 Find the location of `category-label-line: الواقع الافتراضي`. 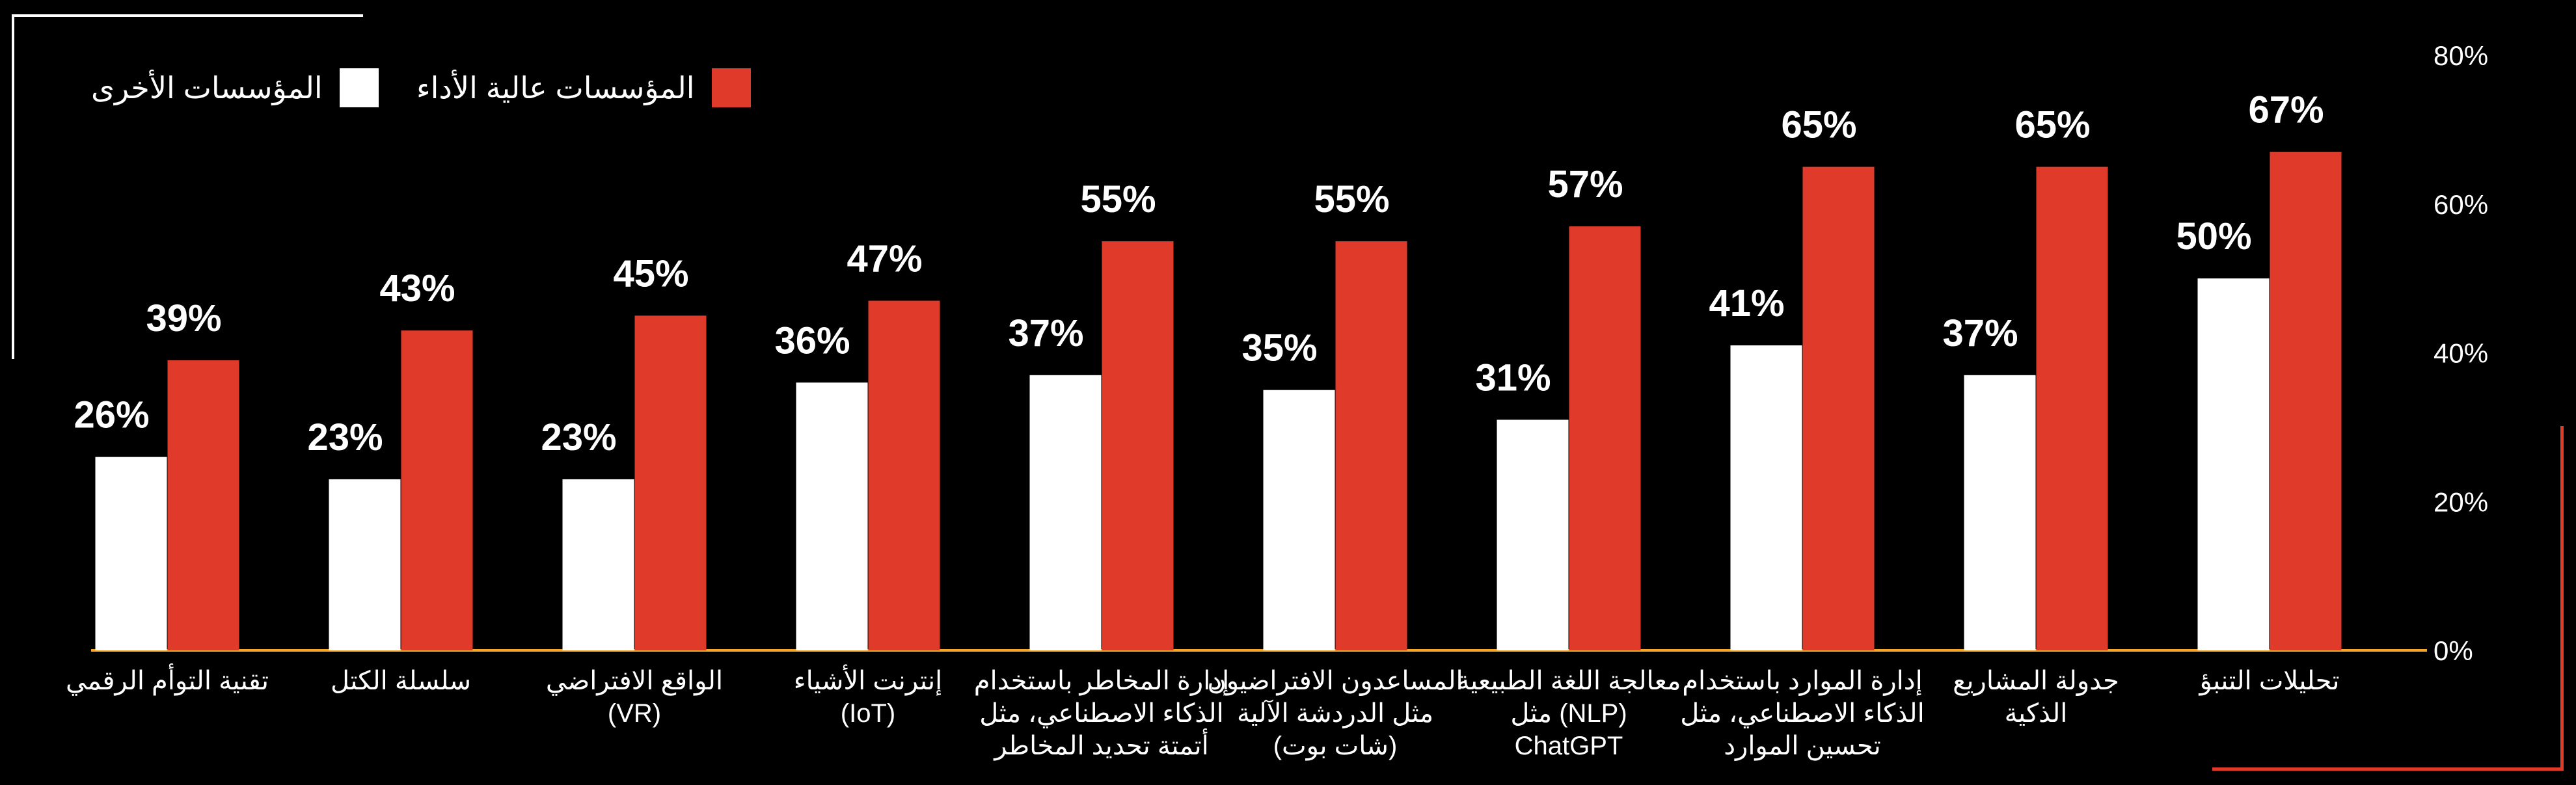

category-label-line: الواقع الافتراضي is located at coordinates (634, 681).